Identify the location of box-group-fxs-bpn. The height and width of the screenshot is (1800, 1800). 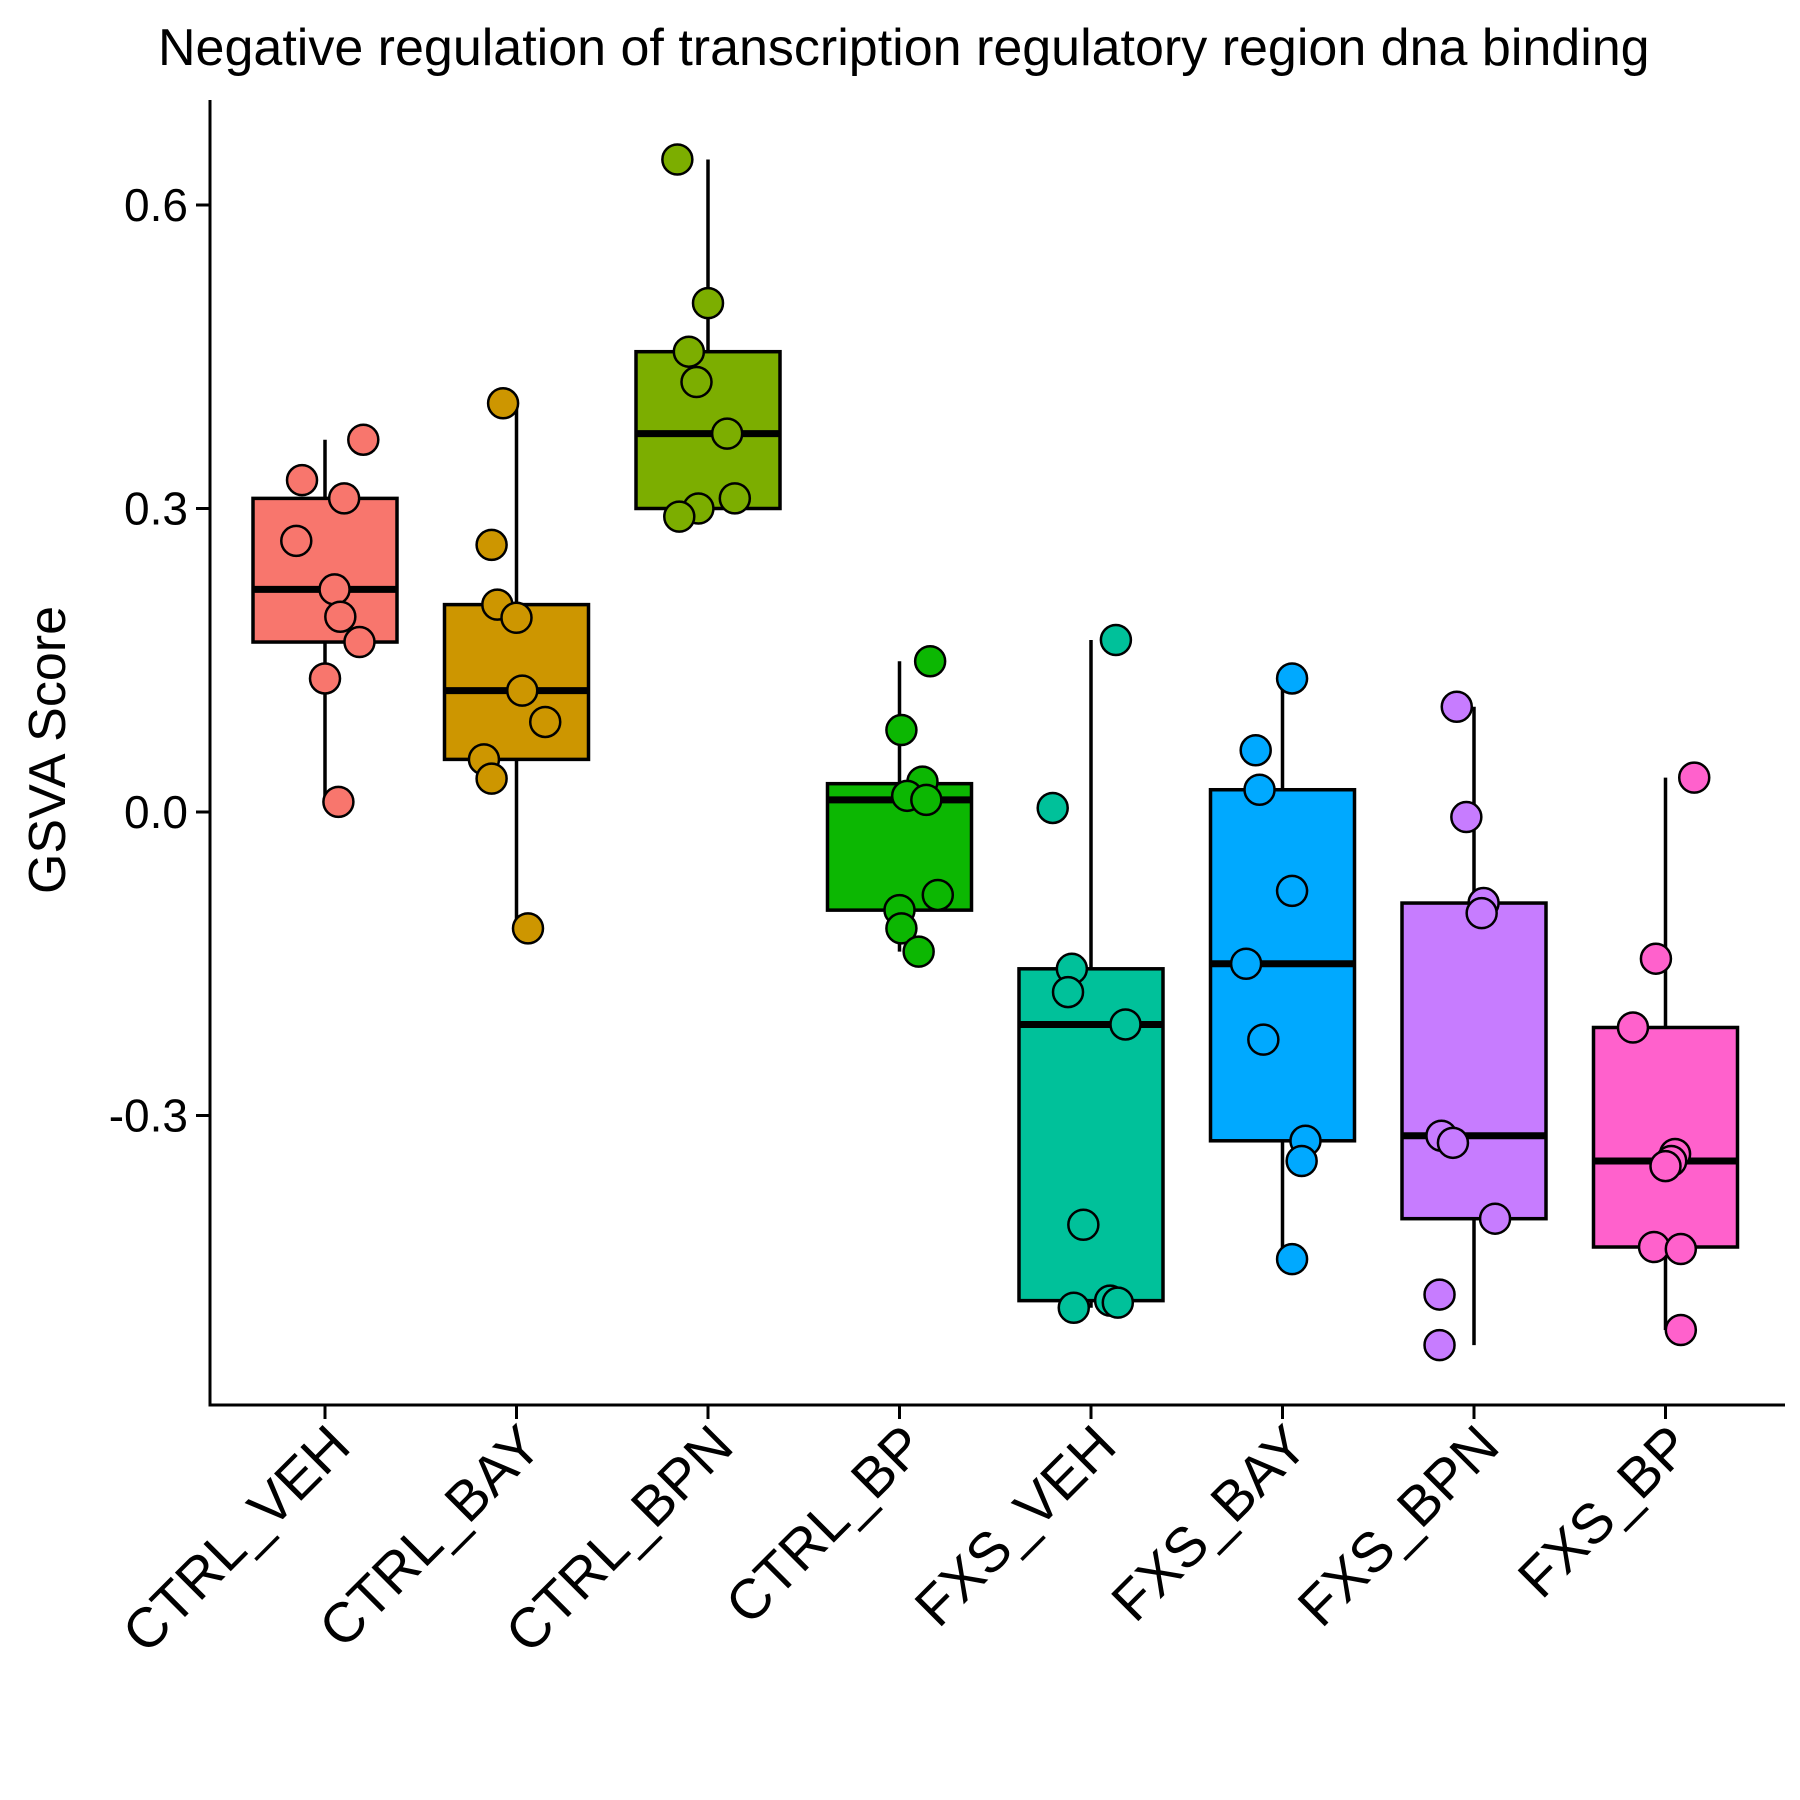
(1474, 1026).